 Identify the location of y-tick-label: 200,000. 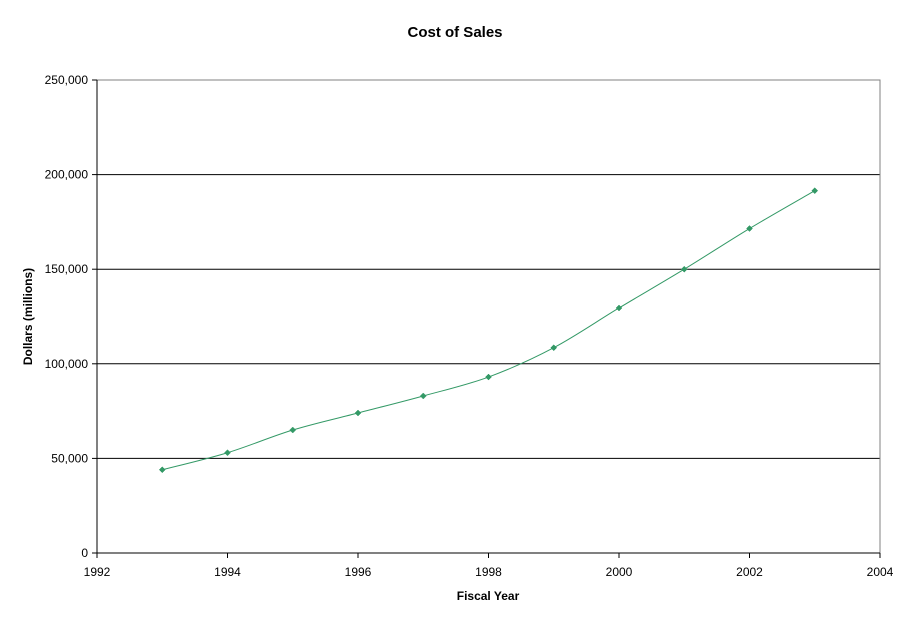
(67, 175).